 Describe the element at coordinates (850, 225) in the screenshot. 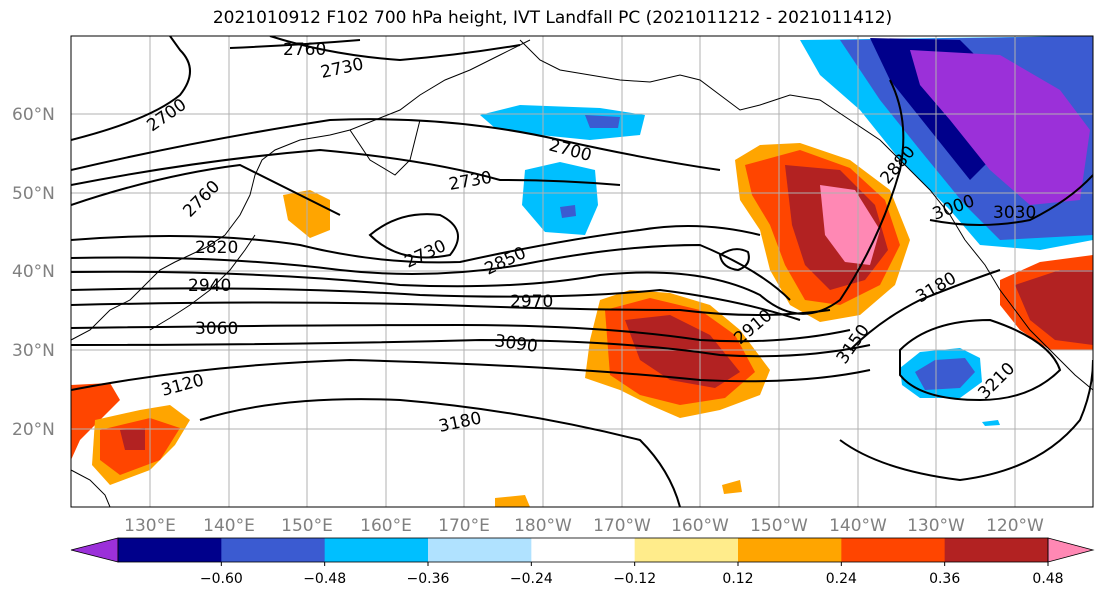

I see `pos-region-gulf-pink` at that location.